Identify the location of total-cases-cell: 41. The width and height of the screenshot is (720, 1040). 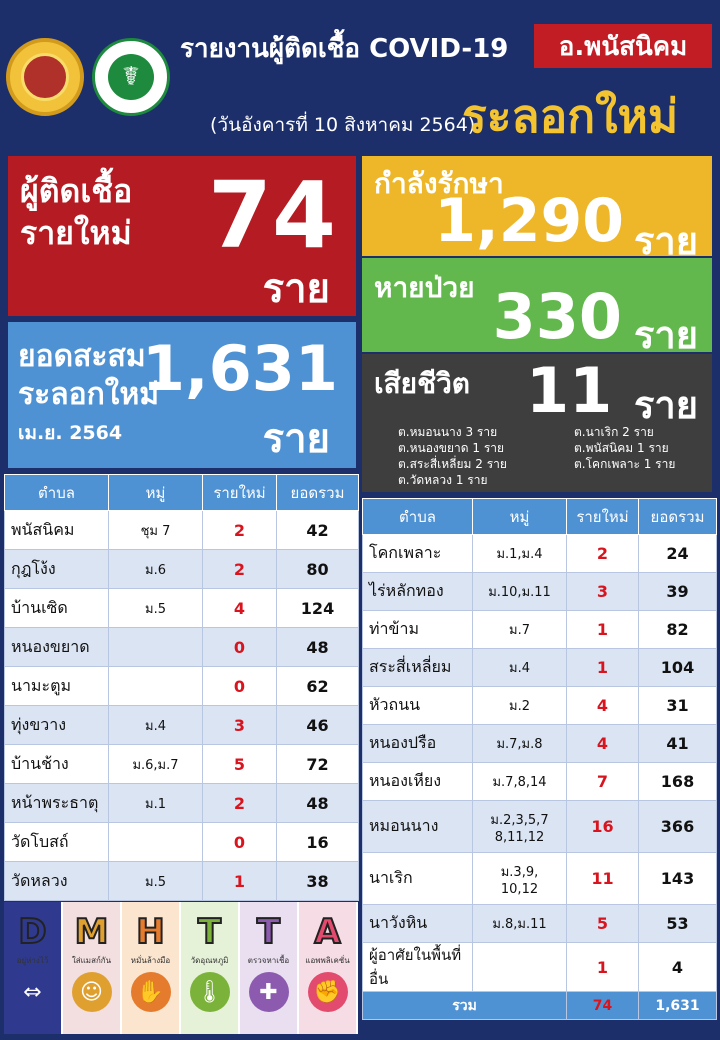
(677, 743).